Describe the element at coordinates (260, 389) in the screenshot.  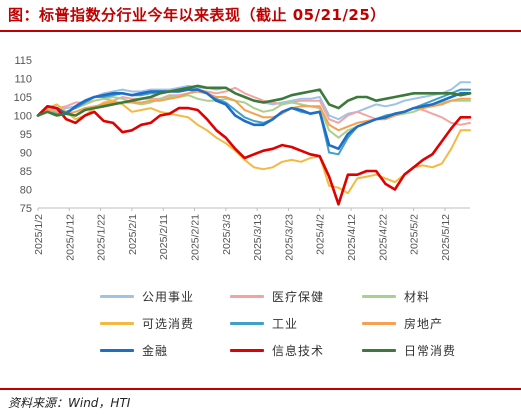
I see `footer-divider` at that location.